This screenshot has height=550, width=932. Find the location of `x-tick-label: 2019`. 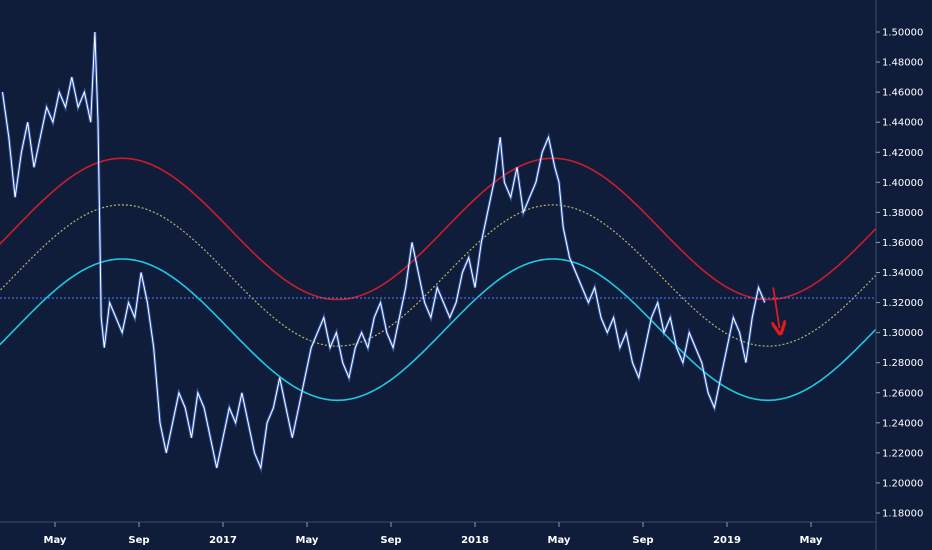

x-tick-label: 2019 is located at coordinates (727, 540).